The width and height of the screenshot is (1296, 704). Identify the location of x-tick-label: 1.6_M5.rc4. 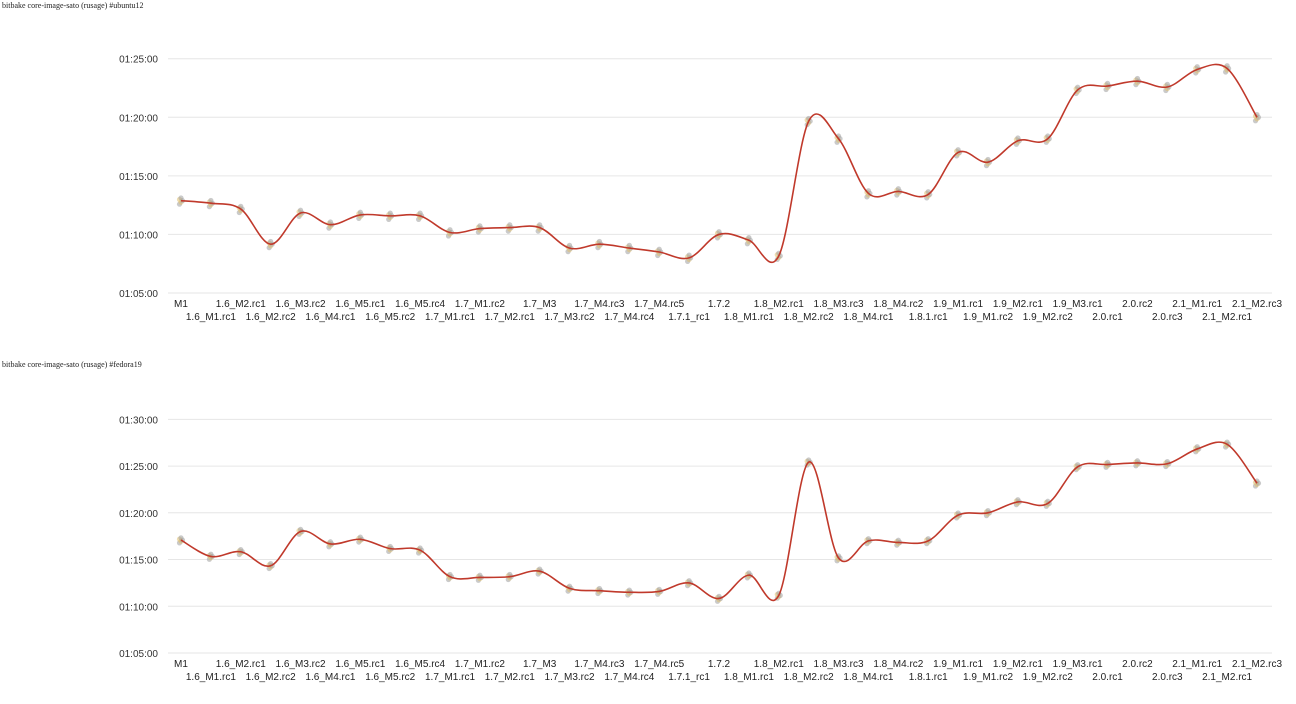
(420, 664).